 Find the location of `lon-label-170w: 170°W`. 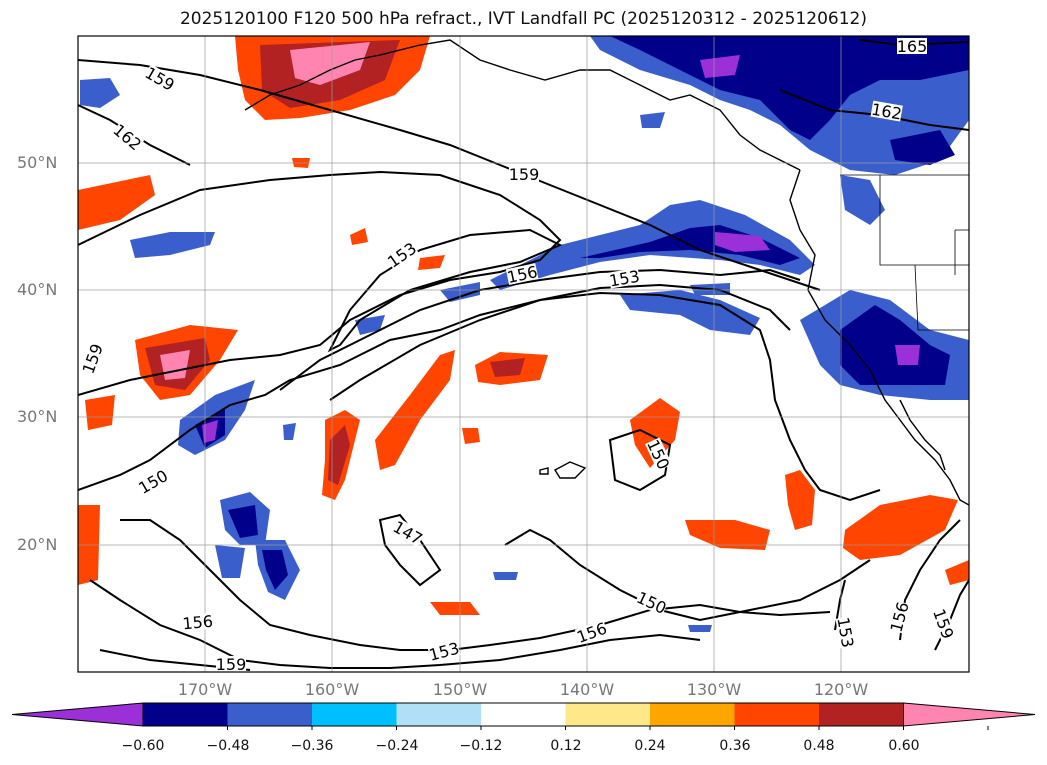

lon-label-170w: 170°W is located at coordinates (205, 689).